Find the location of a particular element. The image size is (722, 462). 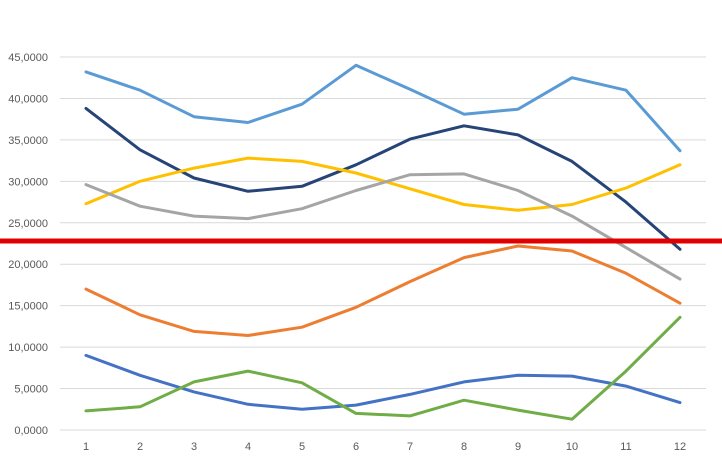

y-tick-label: 25,0000 is located at coordinates (28, 224).